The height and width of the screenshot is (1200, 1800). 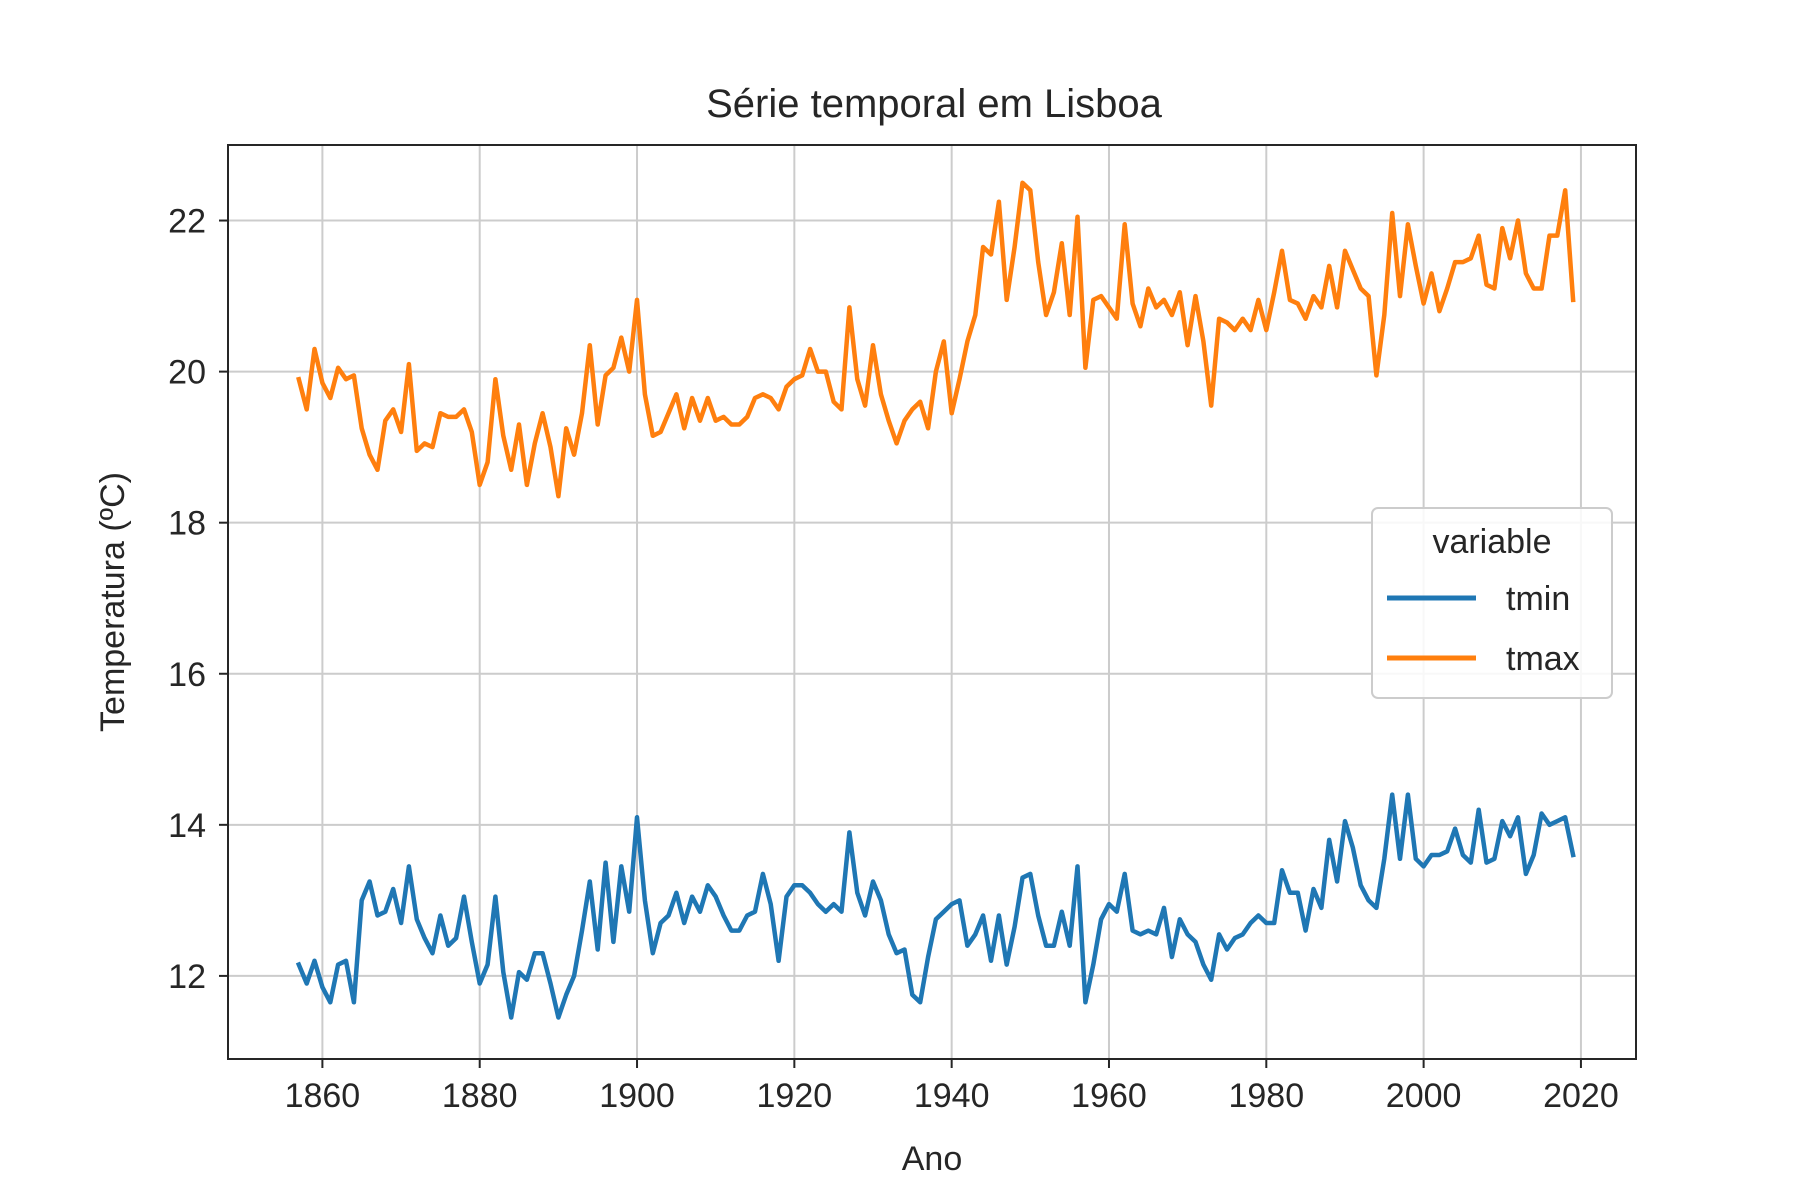 I want to click on x-tick-label: 1980, so click(x=1266, y=1096).